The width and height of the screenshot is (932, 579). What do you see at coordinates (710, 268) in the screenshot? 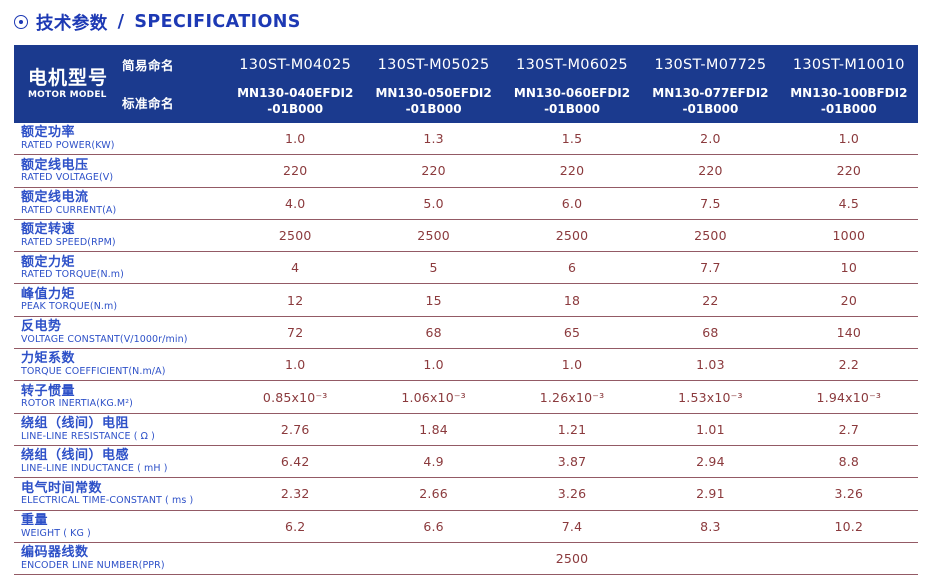
I see `value-cell: 7.7` at bounding box center [710, 268].